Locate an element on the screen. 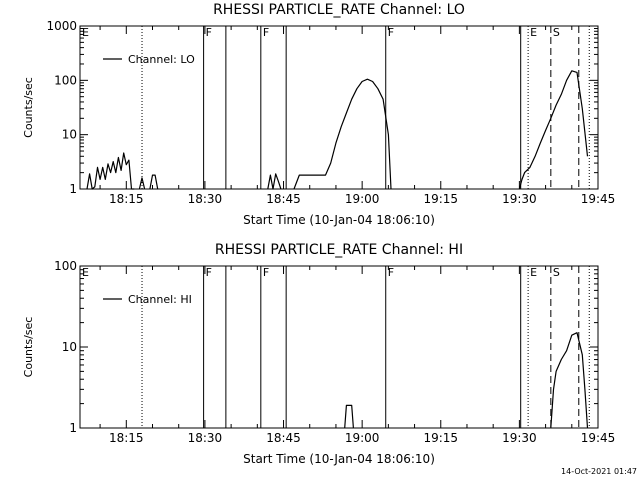 The image size is (640, 480). y-tick-label: 1000 is located at coordinates (61, 26).